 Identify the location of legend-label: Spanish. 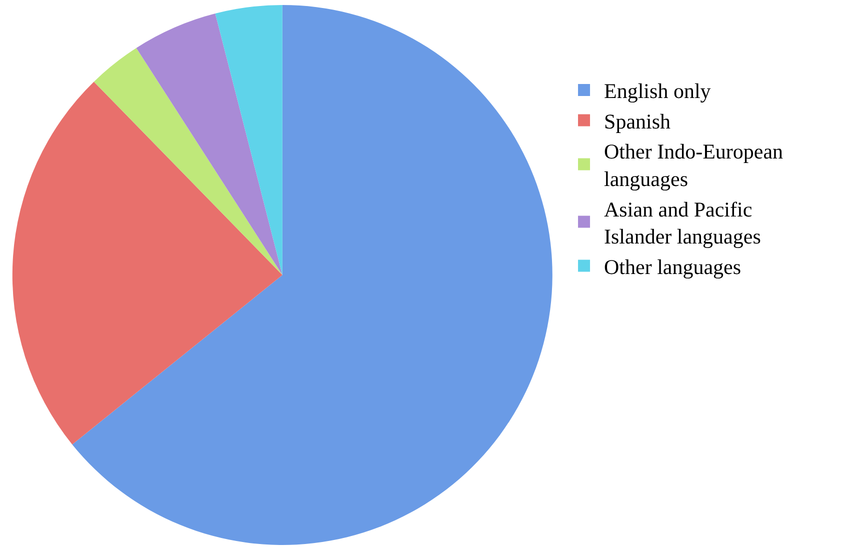
(638, 121).